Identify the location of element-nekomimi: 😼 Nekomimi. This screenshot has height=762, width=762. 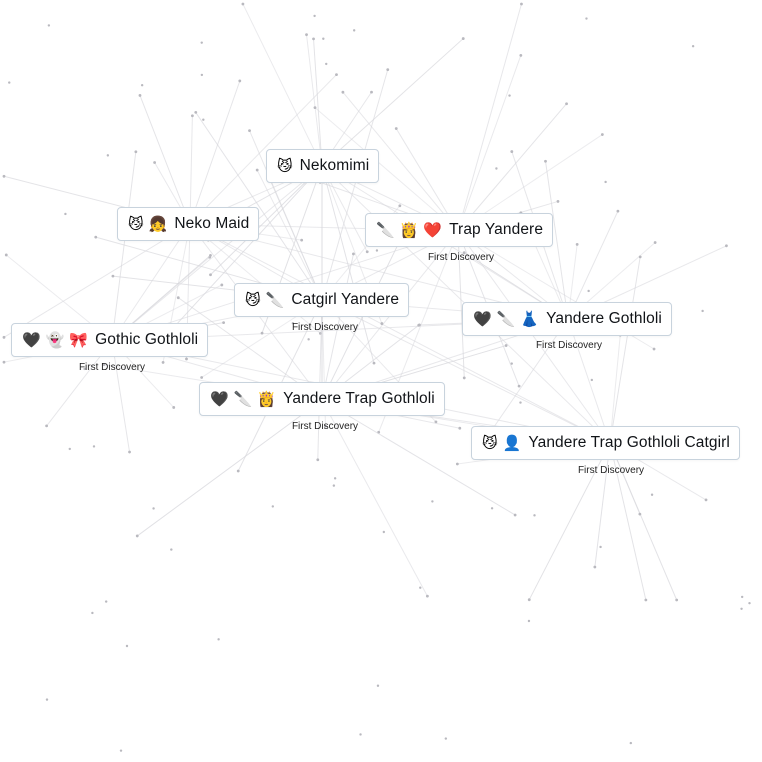
(323, 166).